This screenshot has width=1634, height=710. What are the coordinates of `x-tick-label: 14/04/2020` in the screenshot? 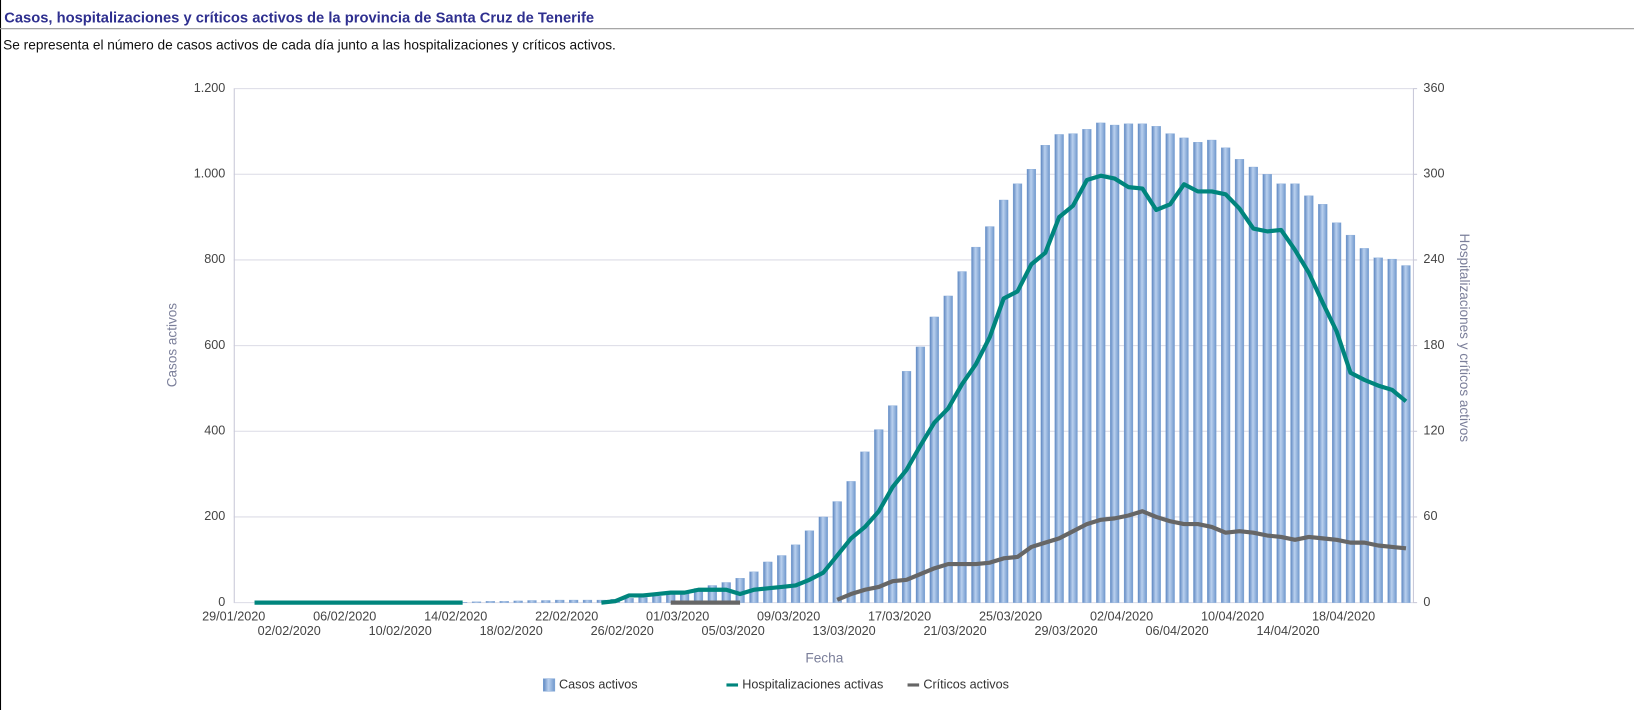 It's located at (1287, 631).